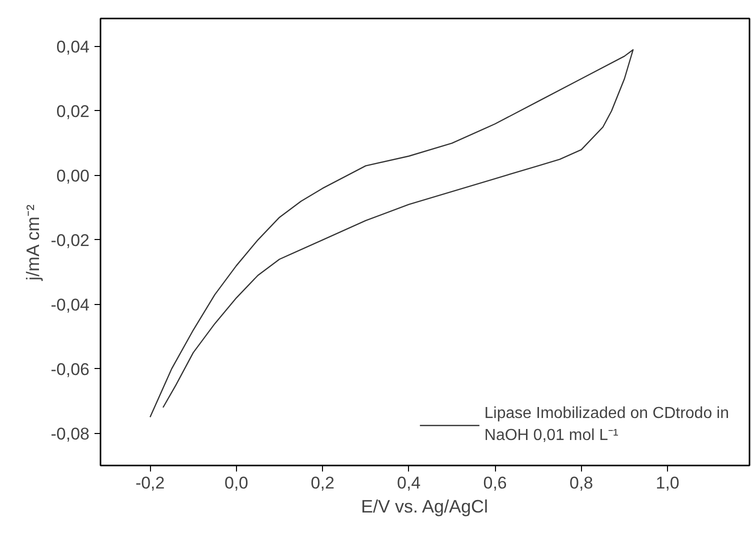 The image size is (751, 545). I want to click on x-tick-label: 1,0, so click(668, 483).